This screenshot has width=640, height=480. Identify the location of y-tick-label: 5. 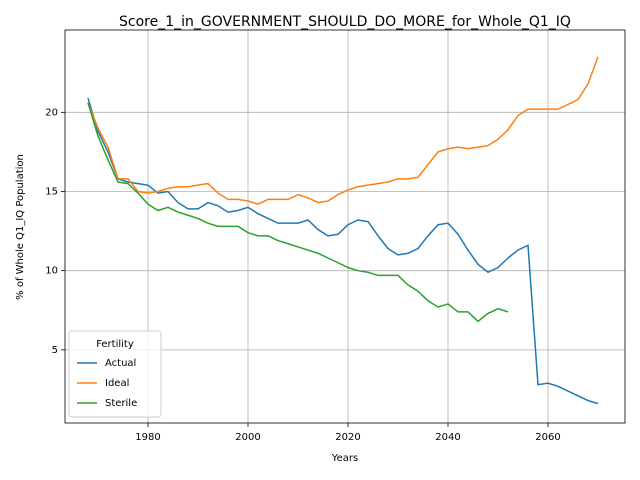
(55, 350).